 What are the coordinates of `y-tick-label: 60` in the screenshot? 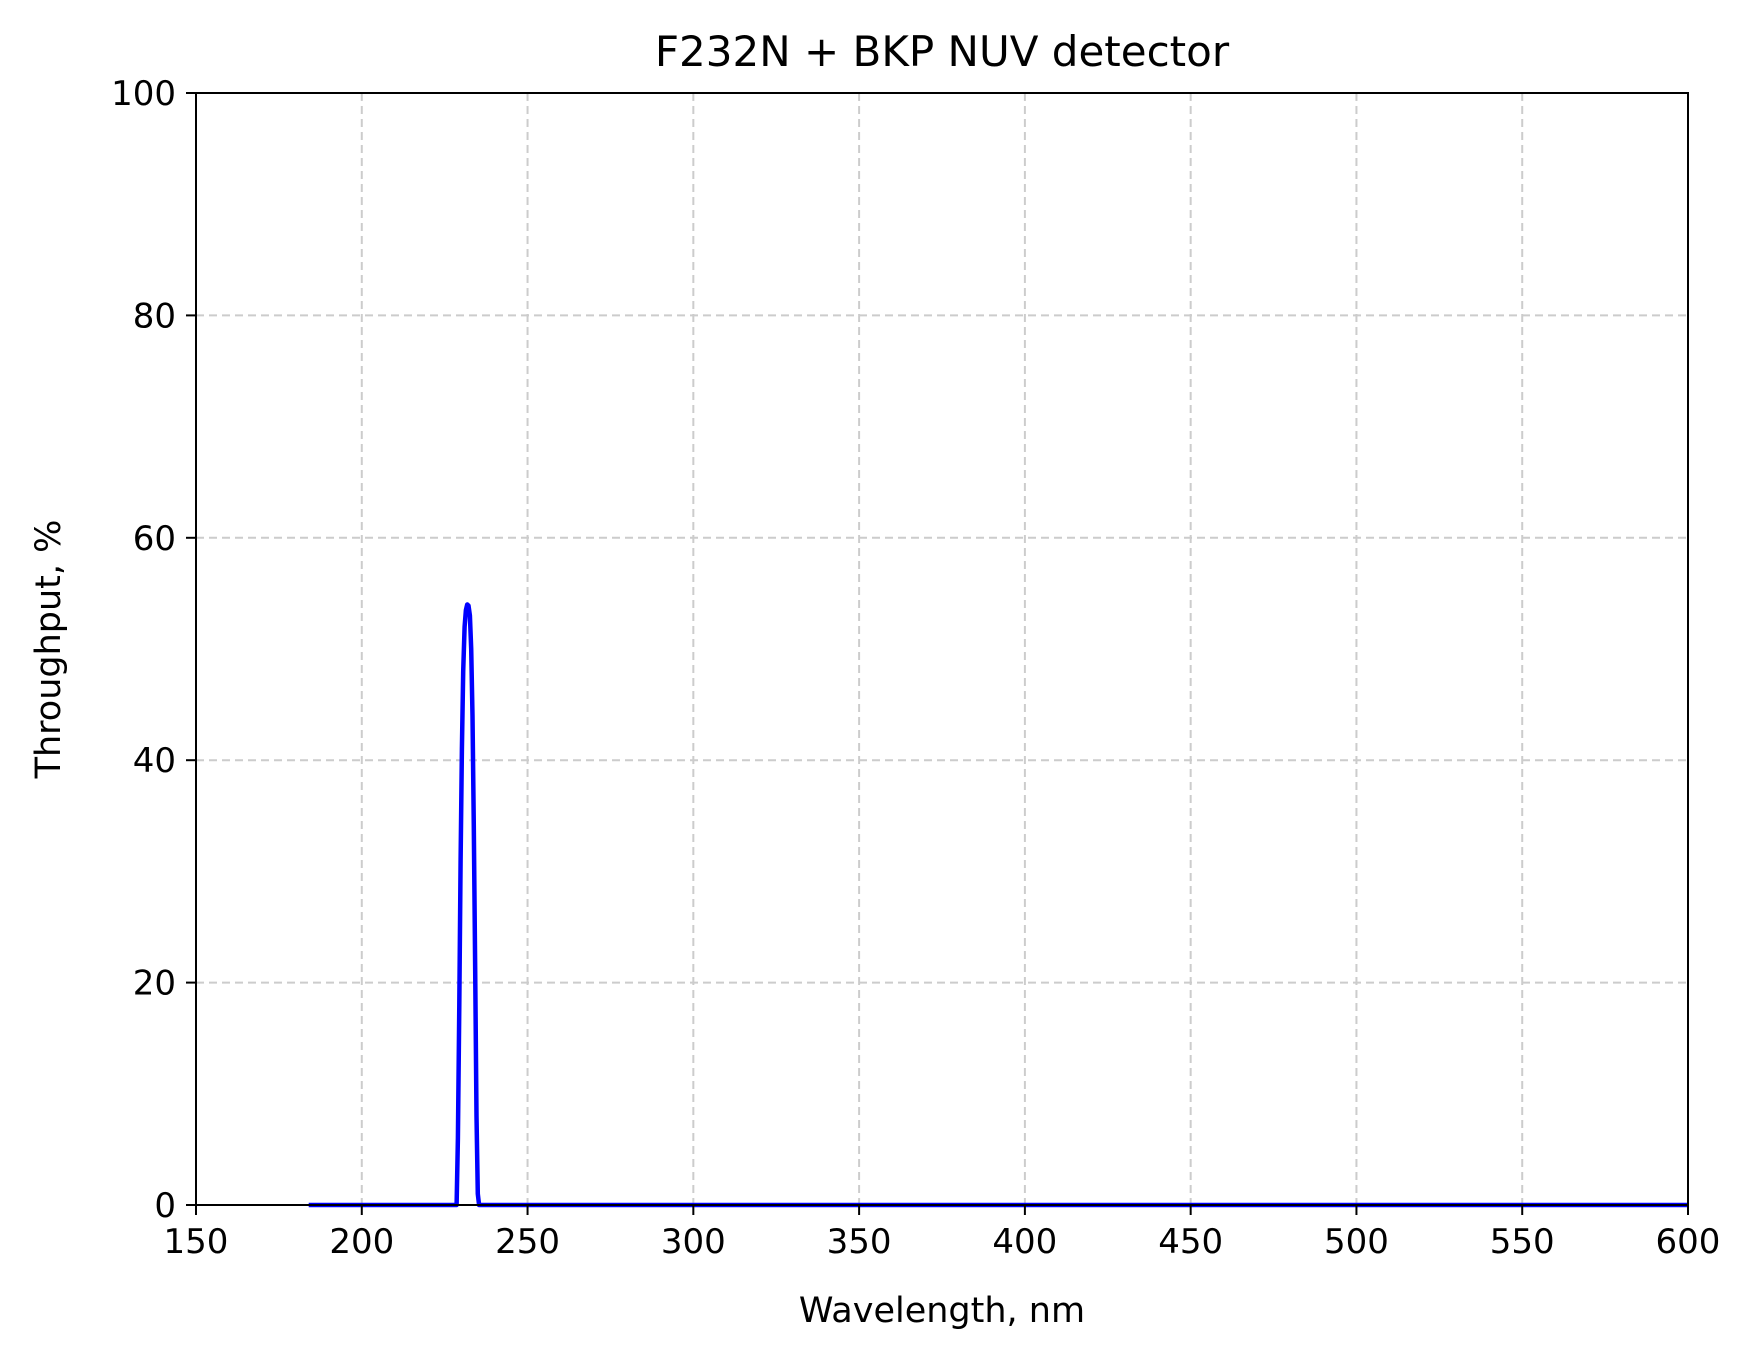 It's located at (154, 539).